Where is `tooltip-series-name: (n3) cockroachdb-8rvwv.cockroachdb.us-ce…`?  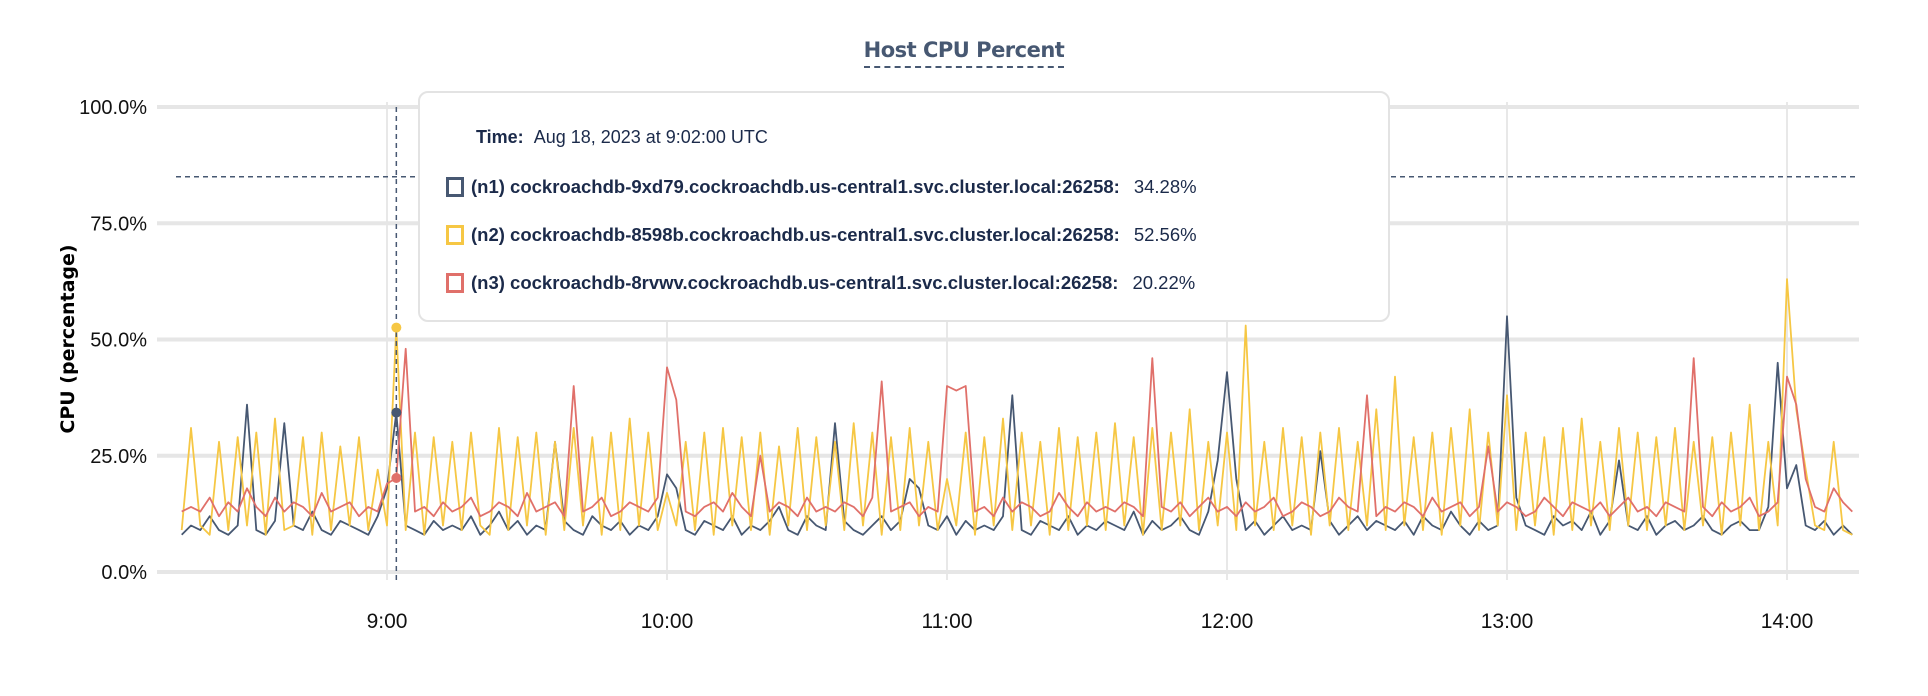 tooltip-series-name: (n3) cockroachdb-8rvwv.cockroachdb.us-ce… is located at coordinates (795, 282).